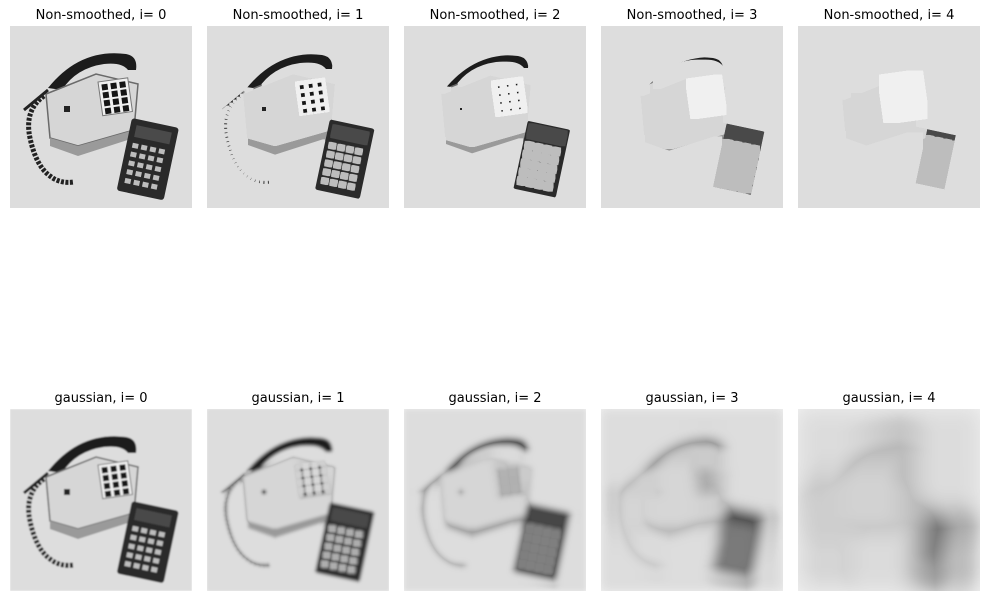 The height and width of the screenshot is (603, 990). I want to click on panel-title: Non-smoothed, i= 1, so click(298, 15).